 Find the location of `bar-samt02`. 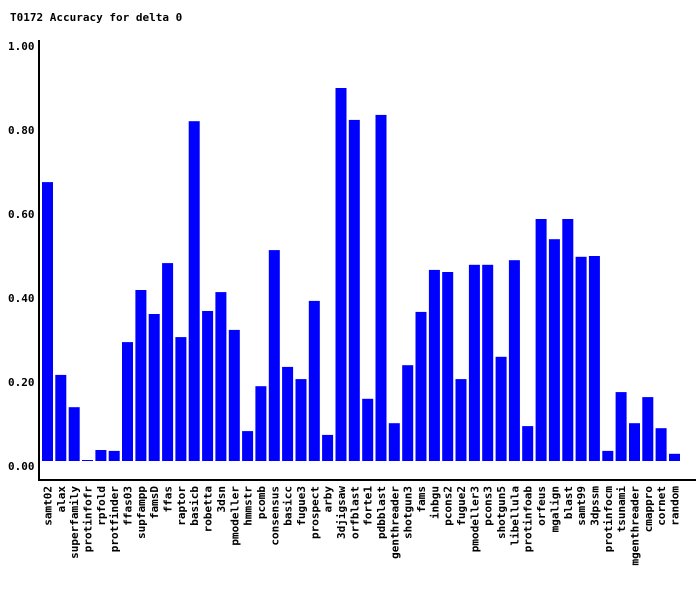

bar-samt02 is located at coordinates (47, 321).